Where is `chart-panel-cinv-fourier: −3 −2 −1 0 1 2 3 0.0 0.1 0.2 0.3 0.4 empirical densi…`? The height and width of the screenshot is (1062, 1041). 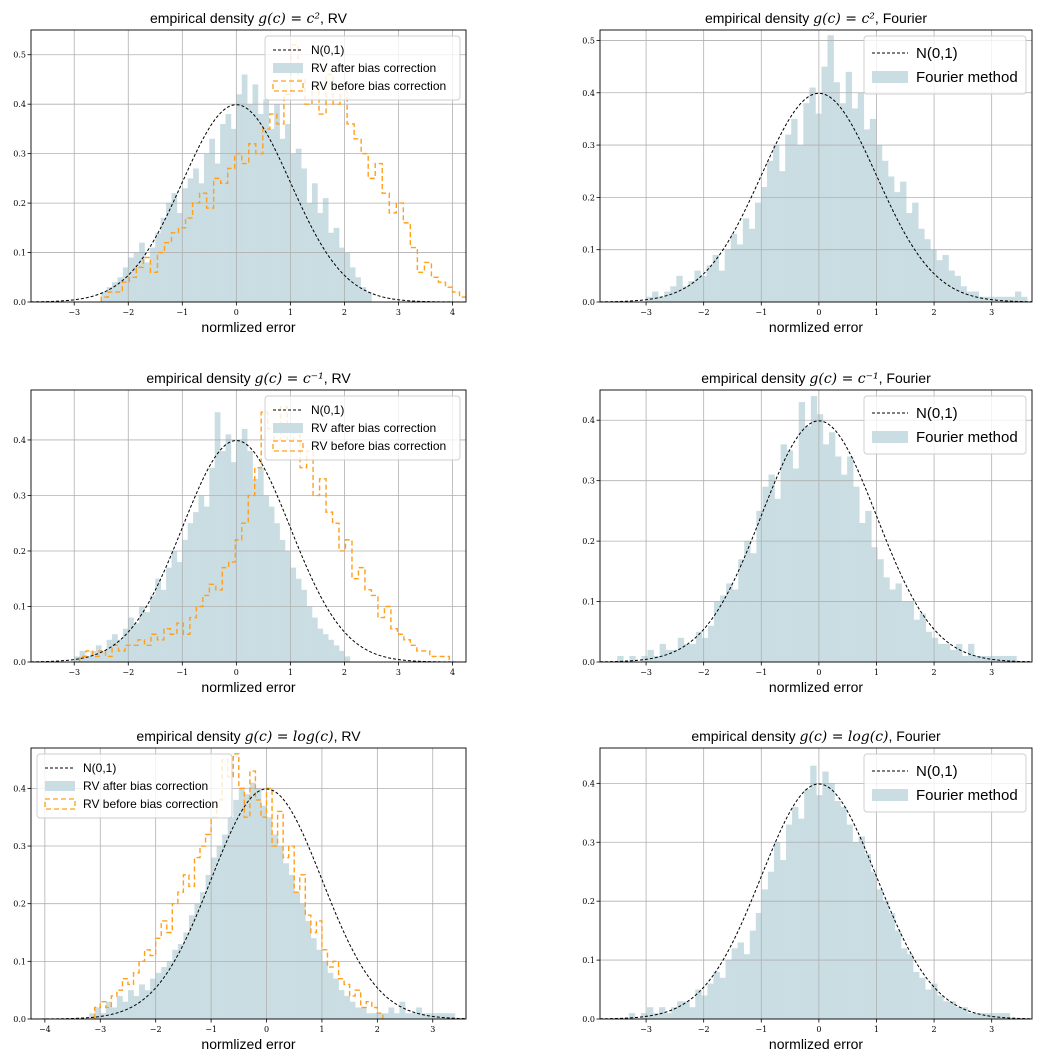 chart-panel-cinv-fourier: −3 −2 −1 0 1 2 3 0.0 0.1 0.2 0.3 0.4 empirical densi… is located at coordinates (807, 532).